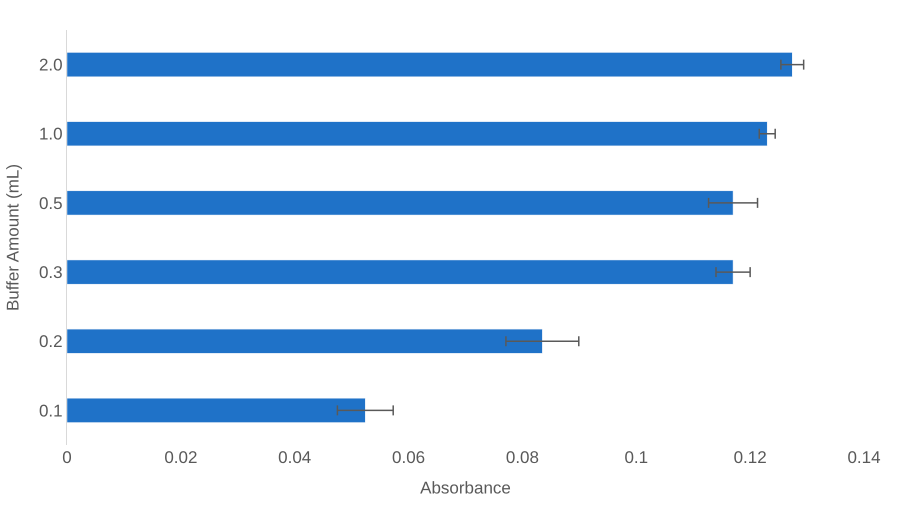 Image resolution: width=899 pixels, height=506 pixels. Describe the element at coordinates (181, 457) in the screenshot. I see `x-tick-label: 0.02` at that location.